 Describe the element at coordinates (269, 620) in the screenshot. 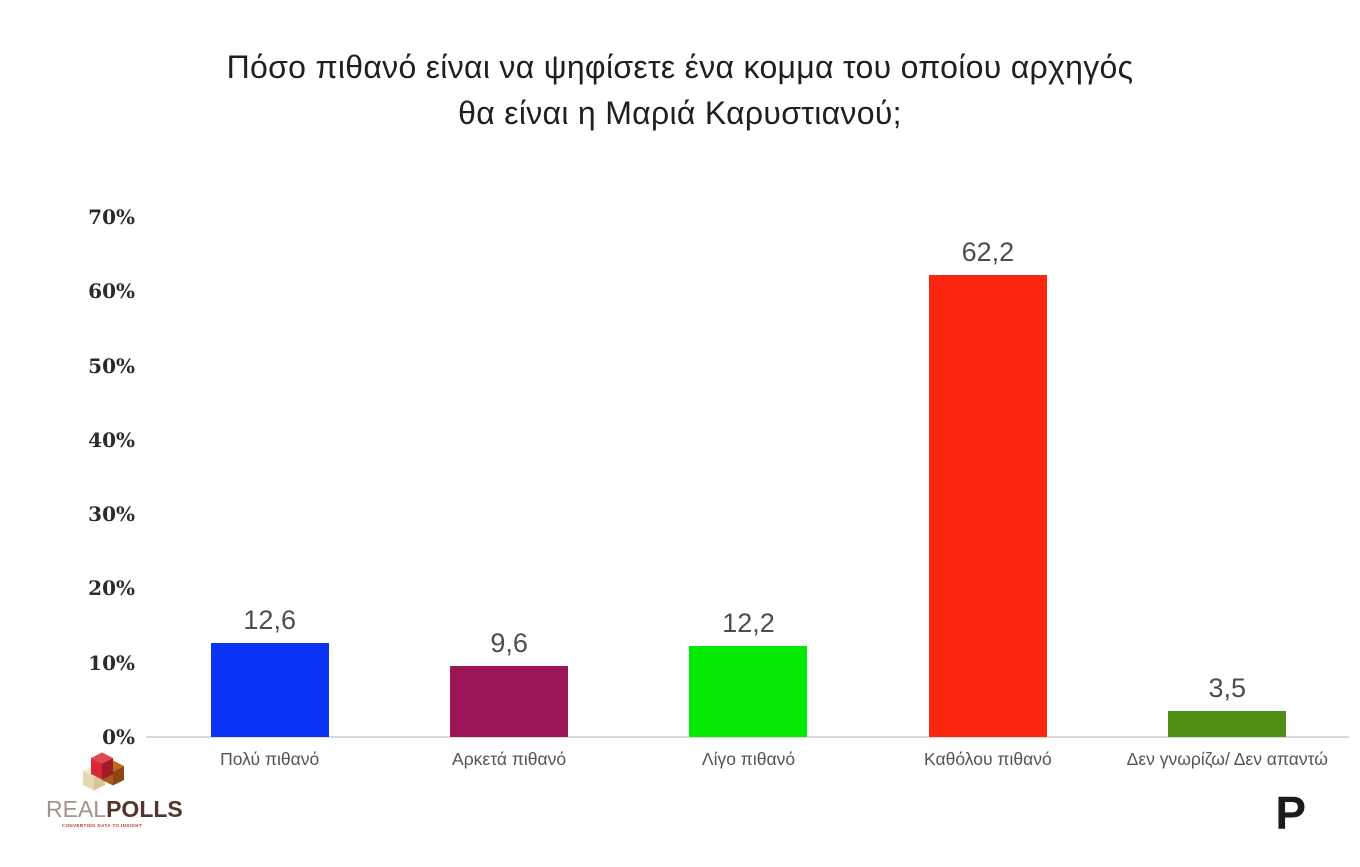

I see `bar-value-label: 12,6` at that location.